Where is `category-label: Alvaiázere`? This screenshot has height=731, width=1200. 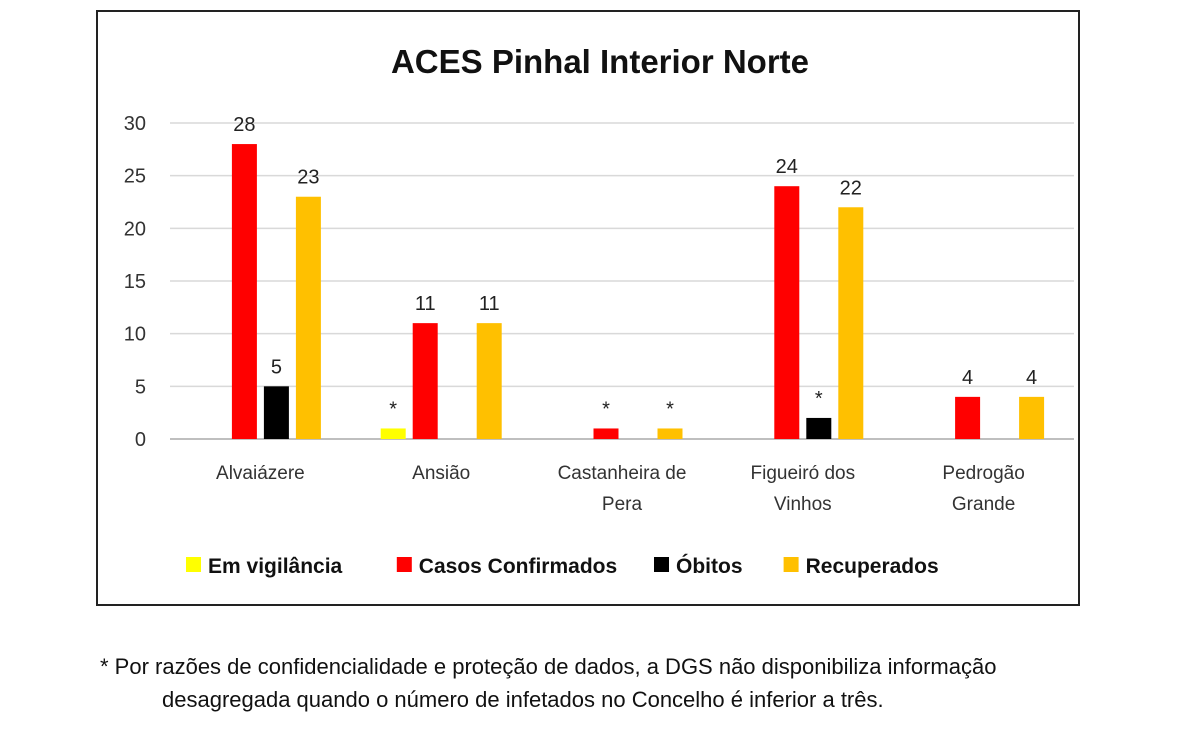 category-label: Alvaiázere is located at coordinates (260, 473).